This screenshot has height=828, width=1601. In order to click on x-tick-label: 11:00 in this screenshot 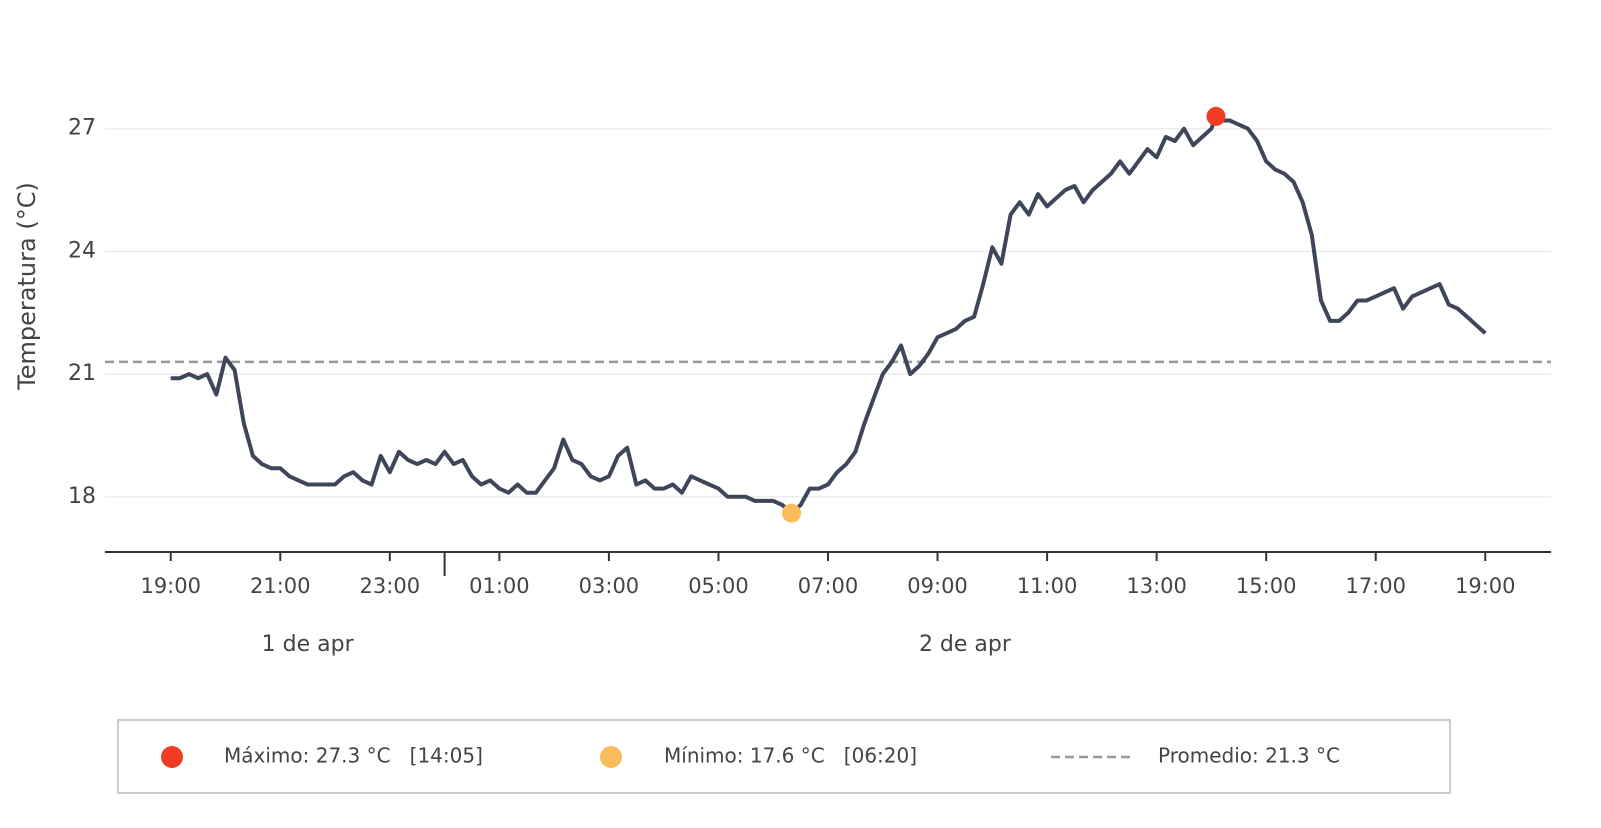, I will do `click(1047, 586)`.